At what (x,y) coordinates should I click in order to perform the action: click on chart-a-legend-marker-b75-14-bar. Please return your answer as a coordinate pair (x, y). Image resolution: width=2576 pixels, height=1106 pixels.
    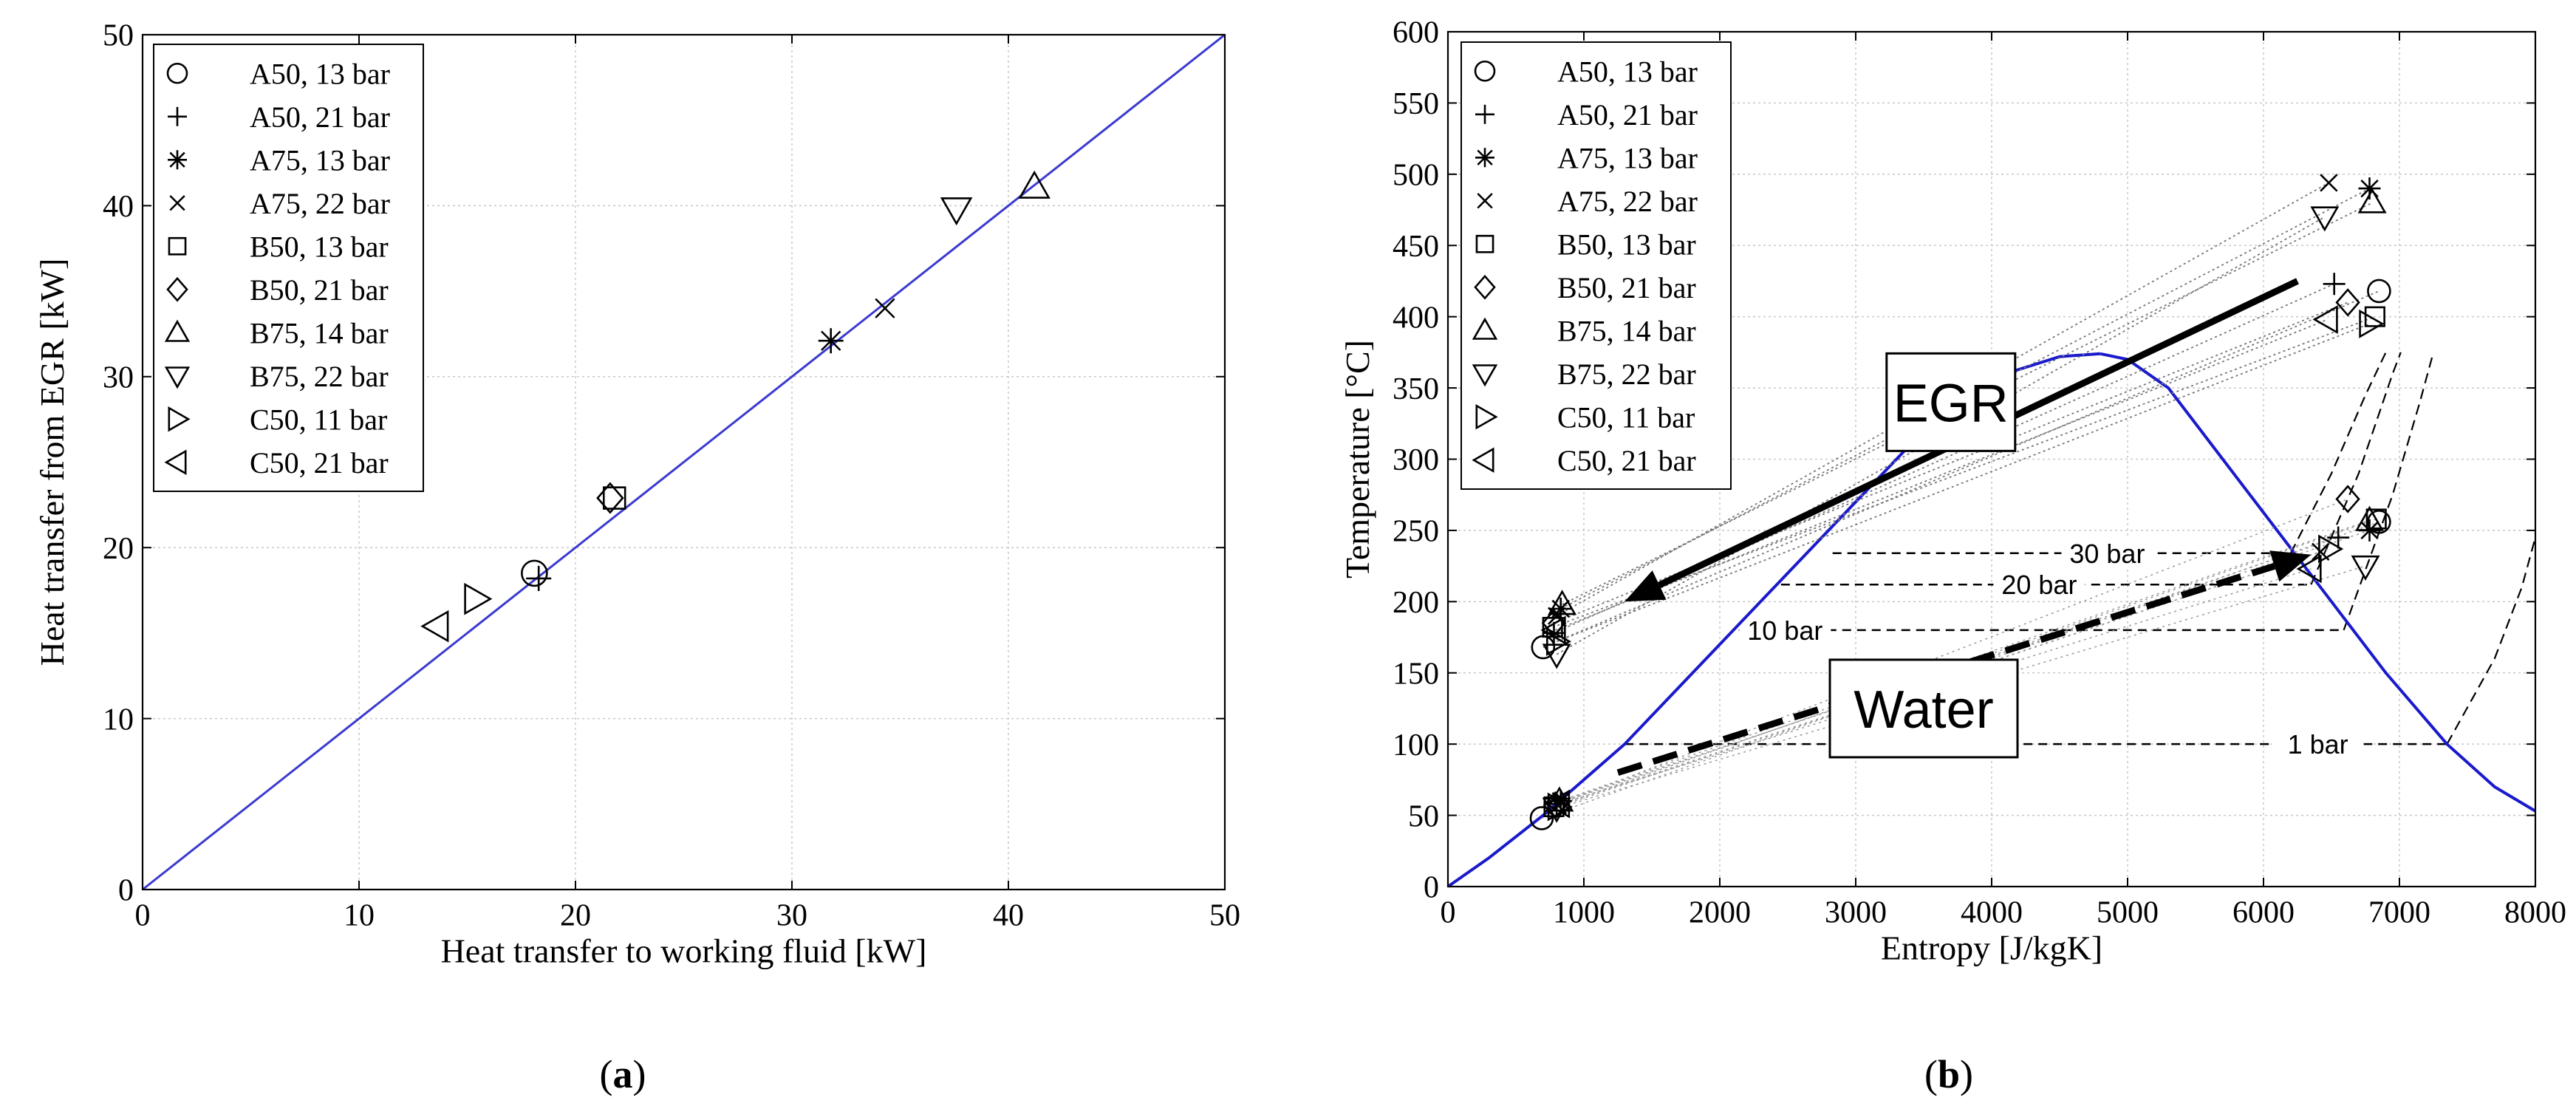
    Looking at the image, I should click on (177, 330).